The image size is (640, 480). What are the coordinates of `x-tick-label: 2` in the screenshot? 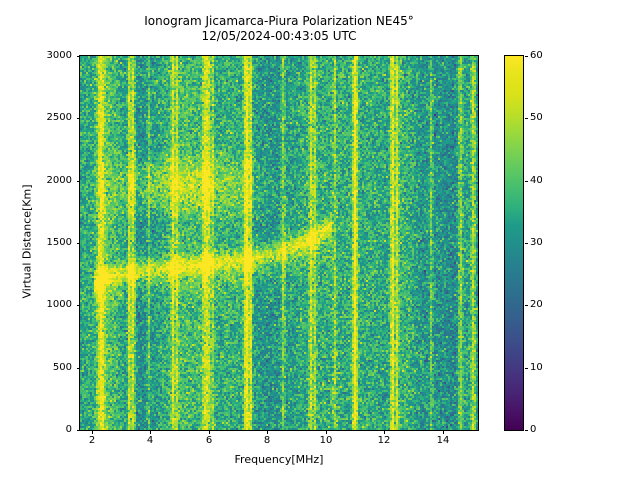 It's located at (92, 440).